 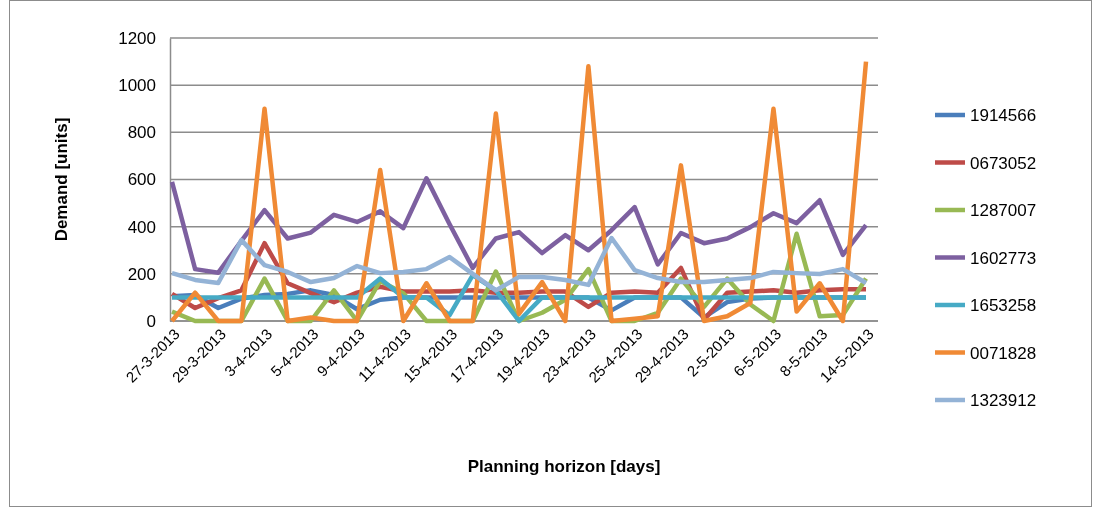 I want to click on y-axis-title: Demand [units], so click(x=61, y=179).